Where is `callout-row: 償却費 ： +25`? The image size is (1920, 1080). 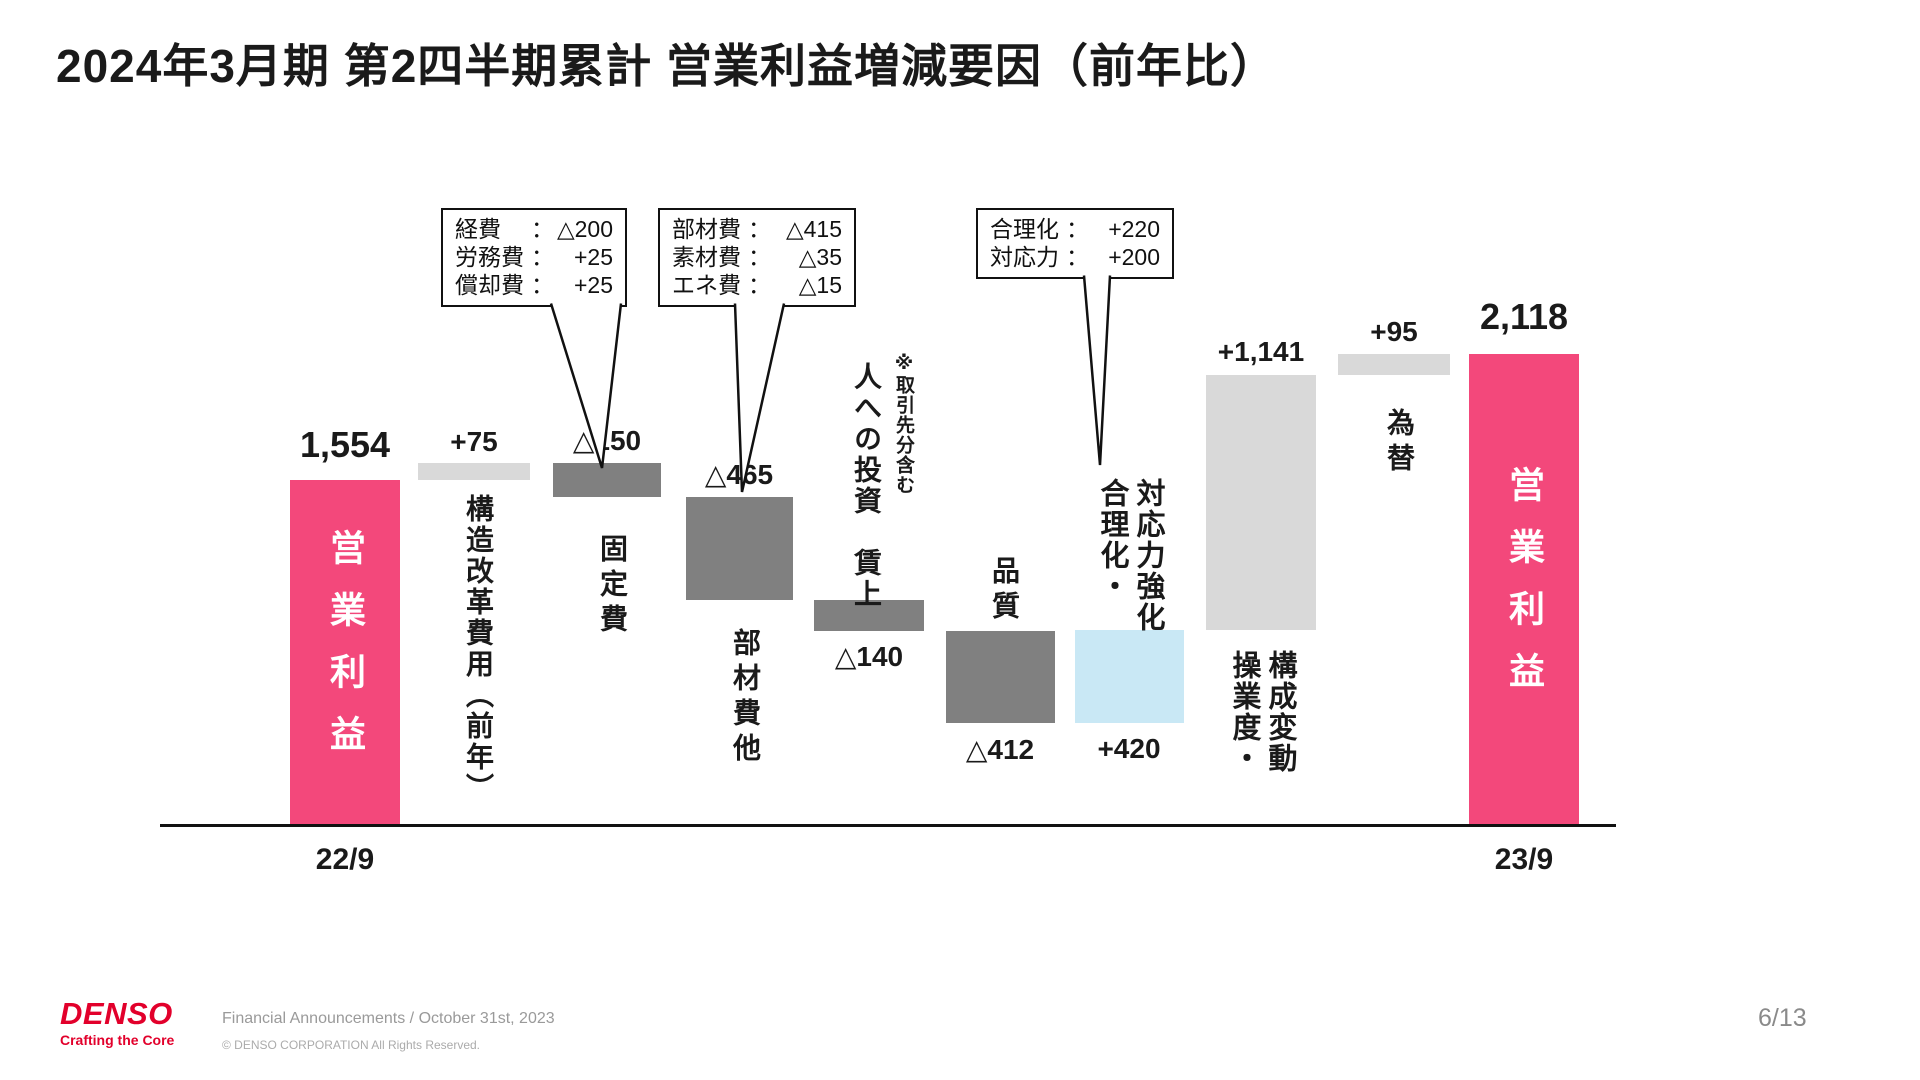 callout-row: 償却費 ： +25 is located at coordinates (534, 285).